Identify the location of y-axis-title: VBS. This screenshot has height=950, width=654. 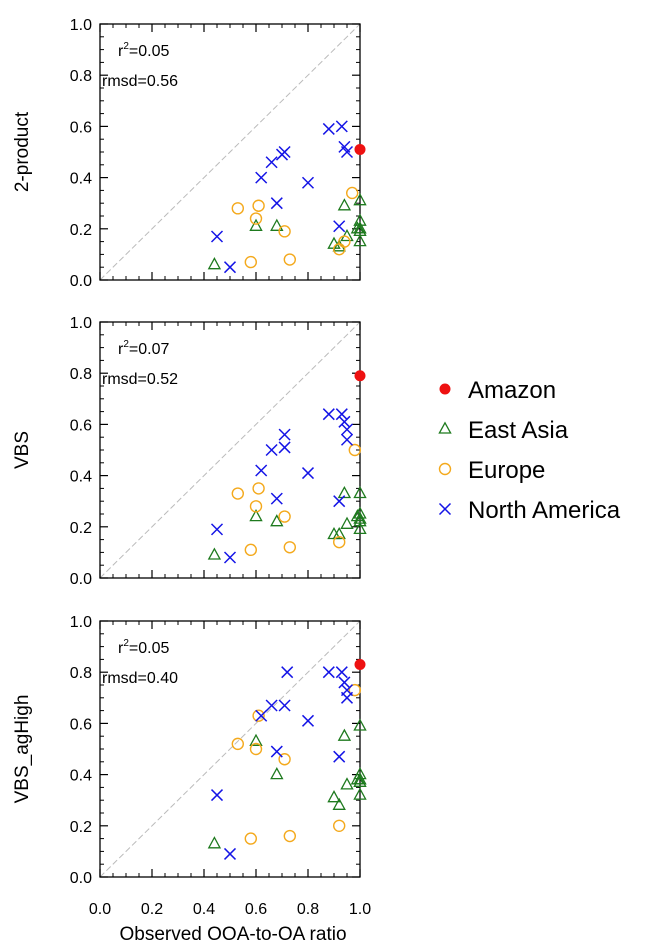
(22, 450).